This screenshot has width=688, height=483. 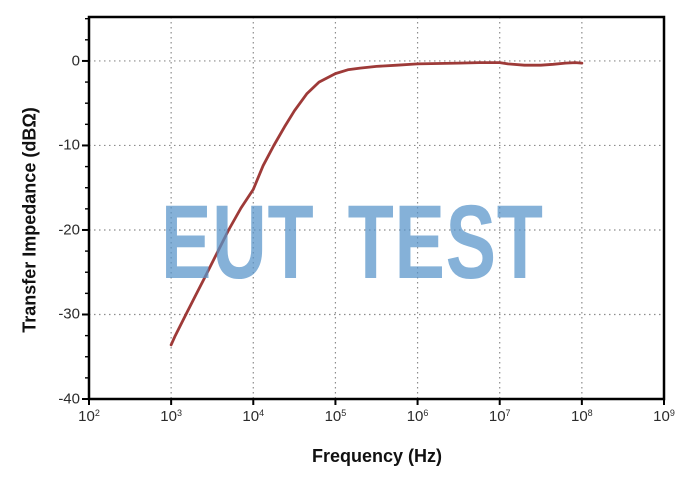 I want to click on x-tick-label: 106, so click(x=417, y=416).